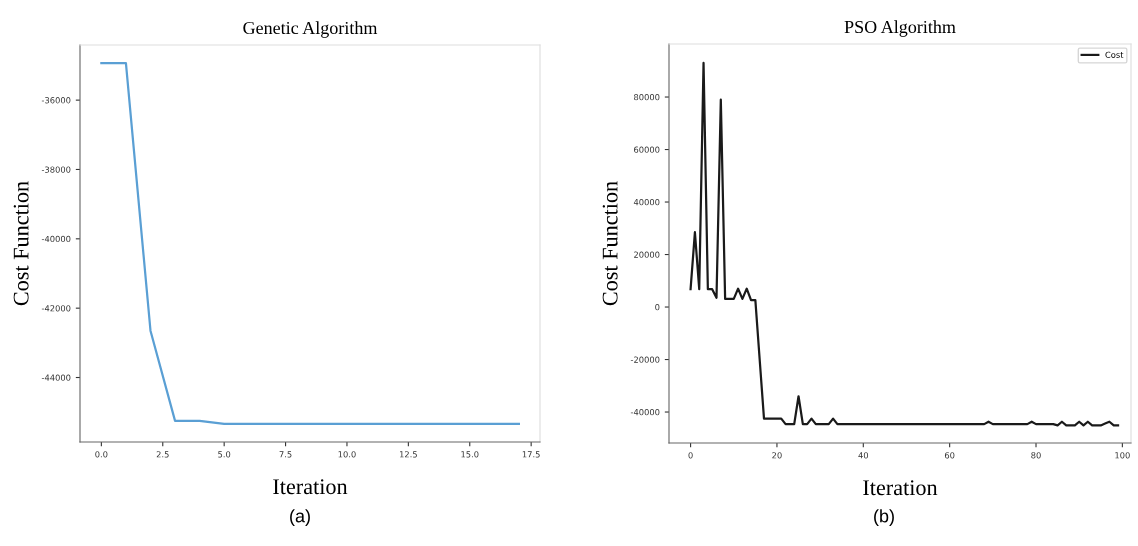 Image resolution: width=1138 pixels, height=546 pixels. I want to click on y-tick-label: -38000, so click(56, 169).